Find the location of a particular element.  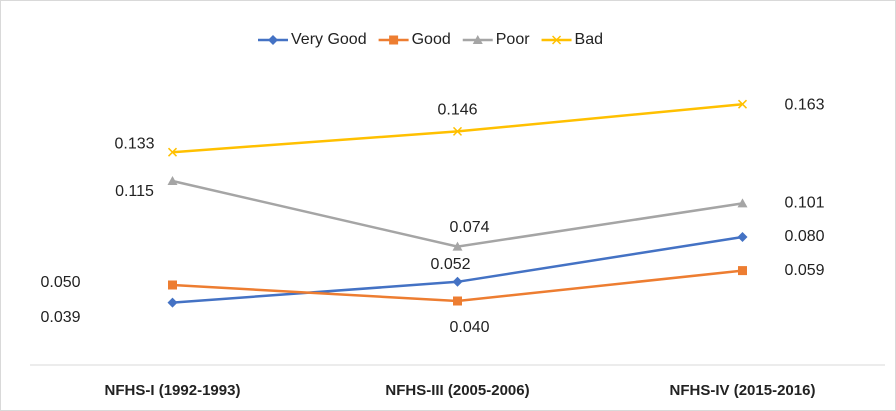

data-label: 0.163 is located at coordinates (805, 104).